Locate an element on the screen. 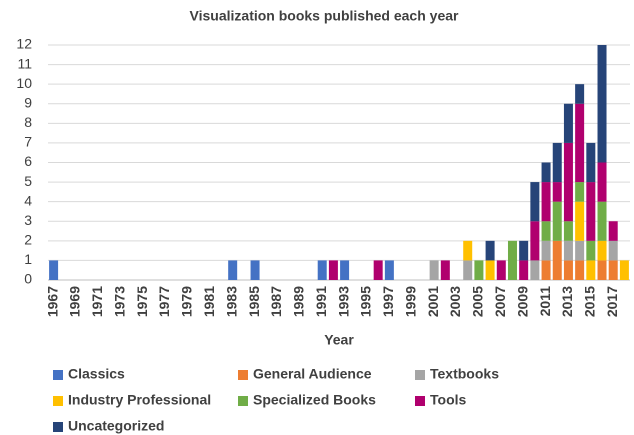  x-tick-label: 1985 is located at coordinates (254, 301).